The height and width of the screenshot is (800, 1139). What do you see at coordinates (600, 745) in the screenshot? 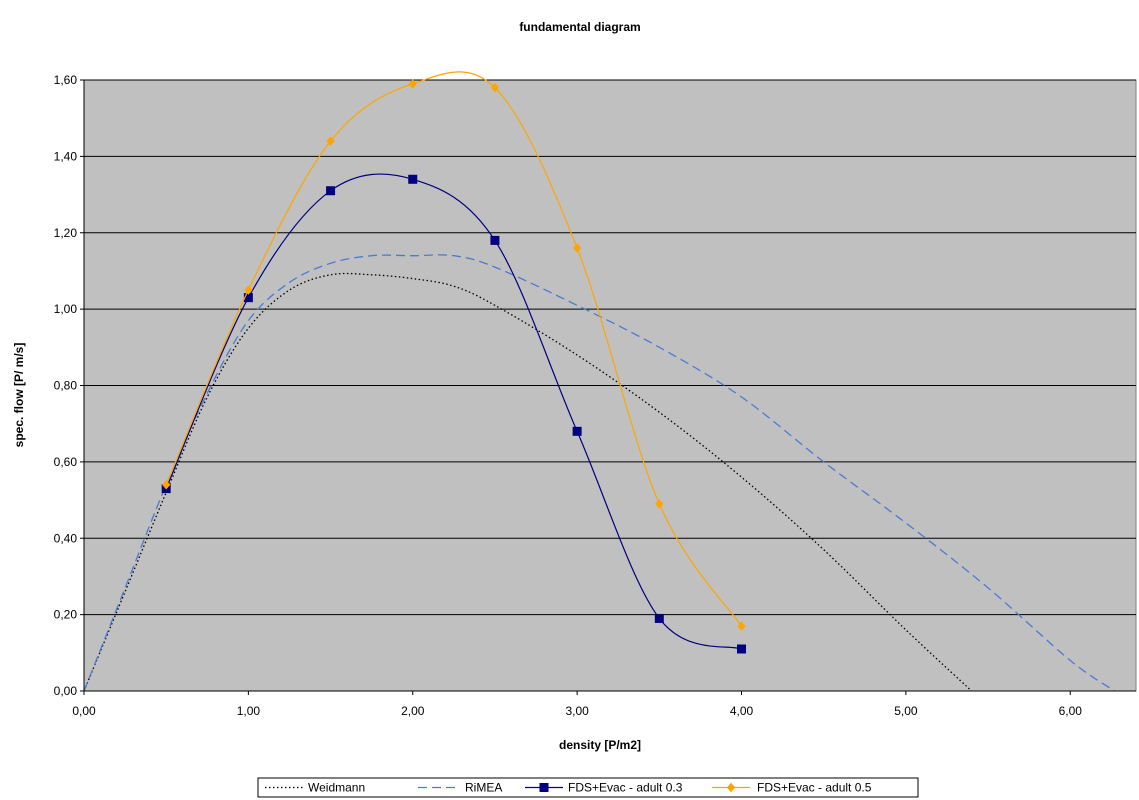
I see `x-axis-label: density [P/m2]` at bounding box center [600, 745].